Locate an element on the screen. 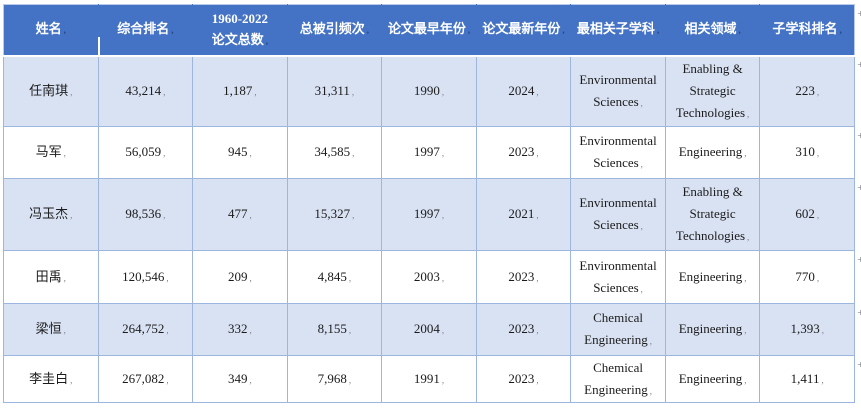  cell-first_paper_year: 1990, is located at coordinates (429, 91).